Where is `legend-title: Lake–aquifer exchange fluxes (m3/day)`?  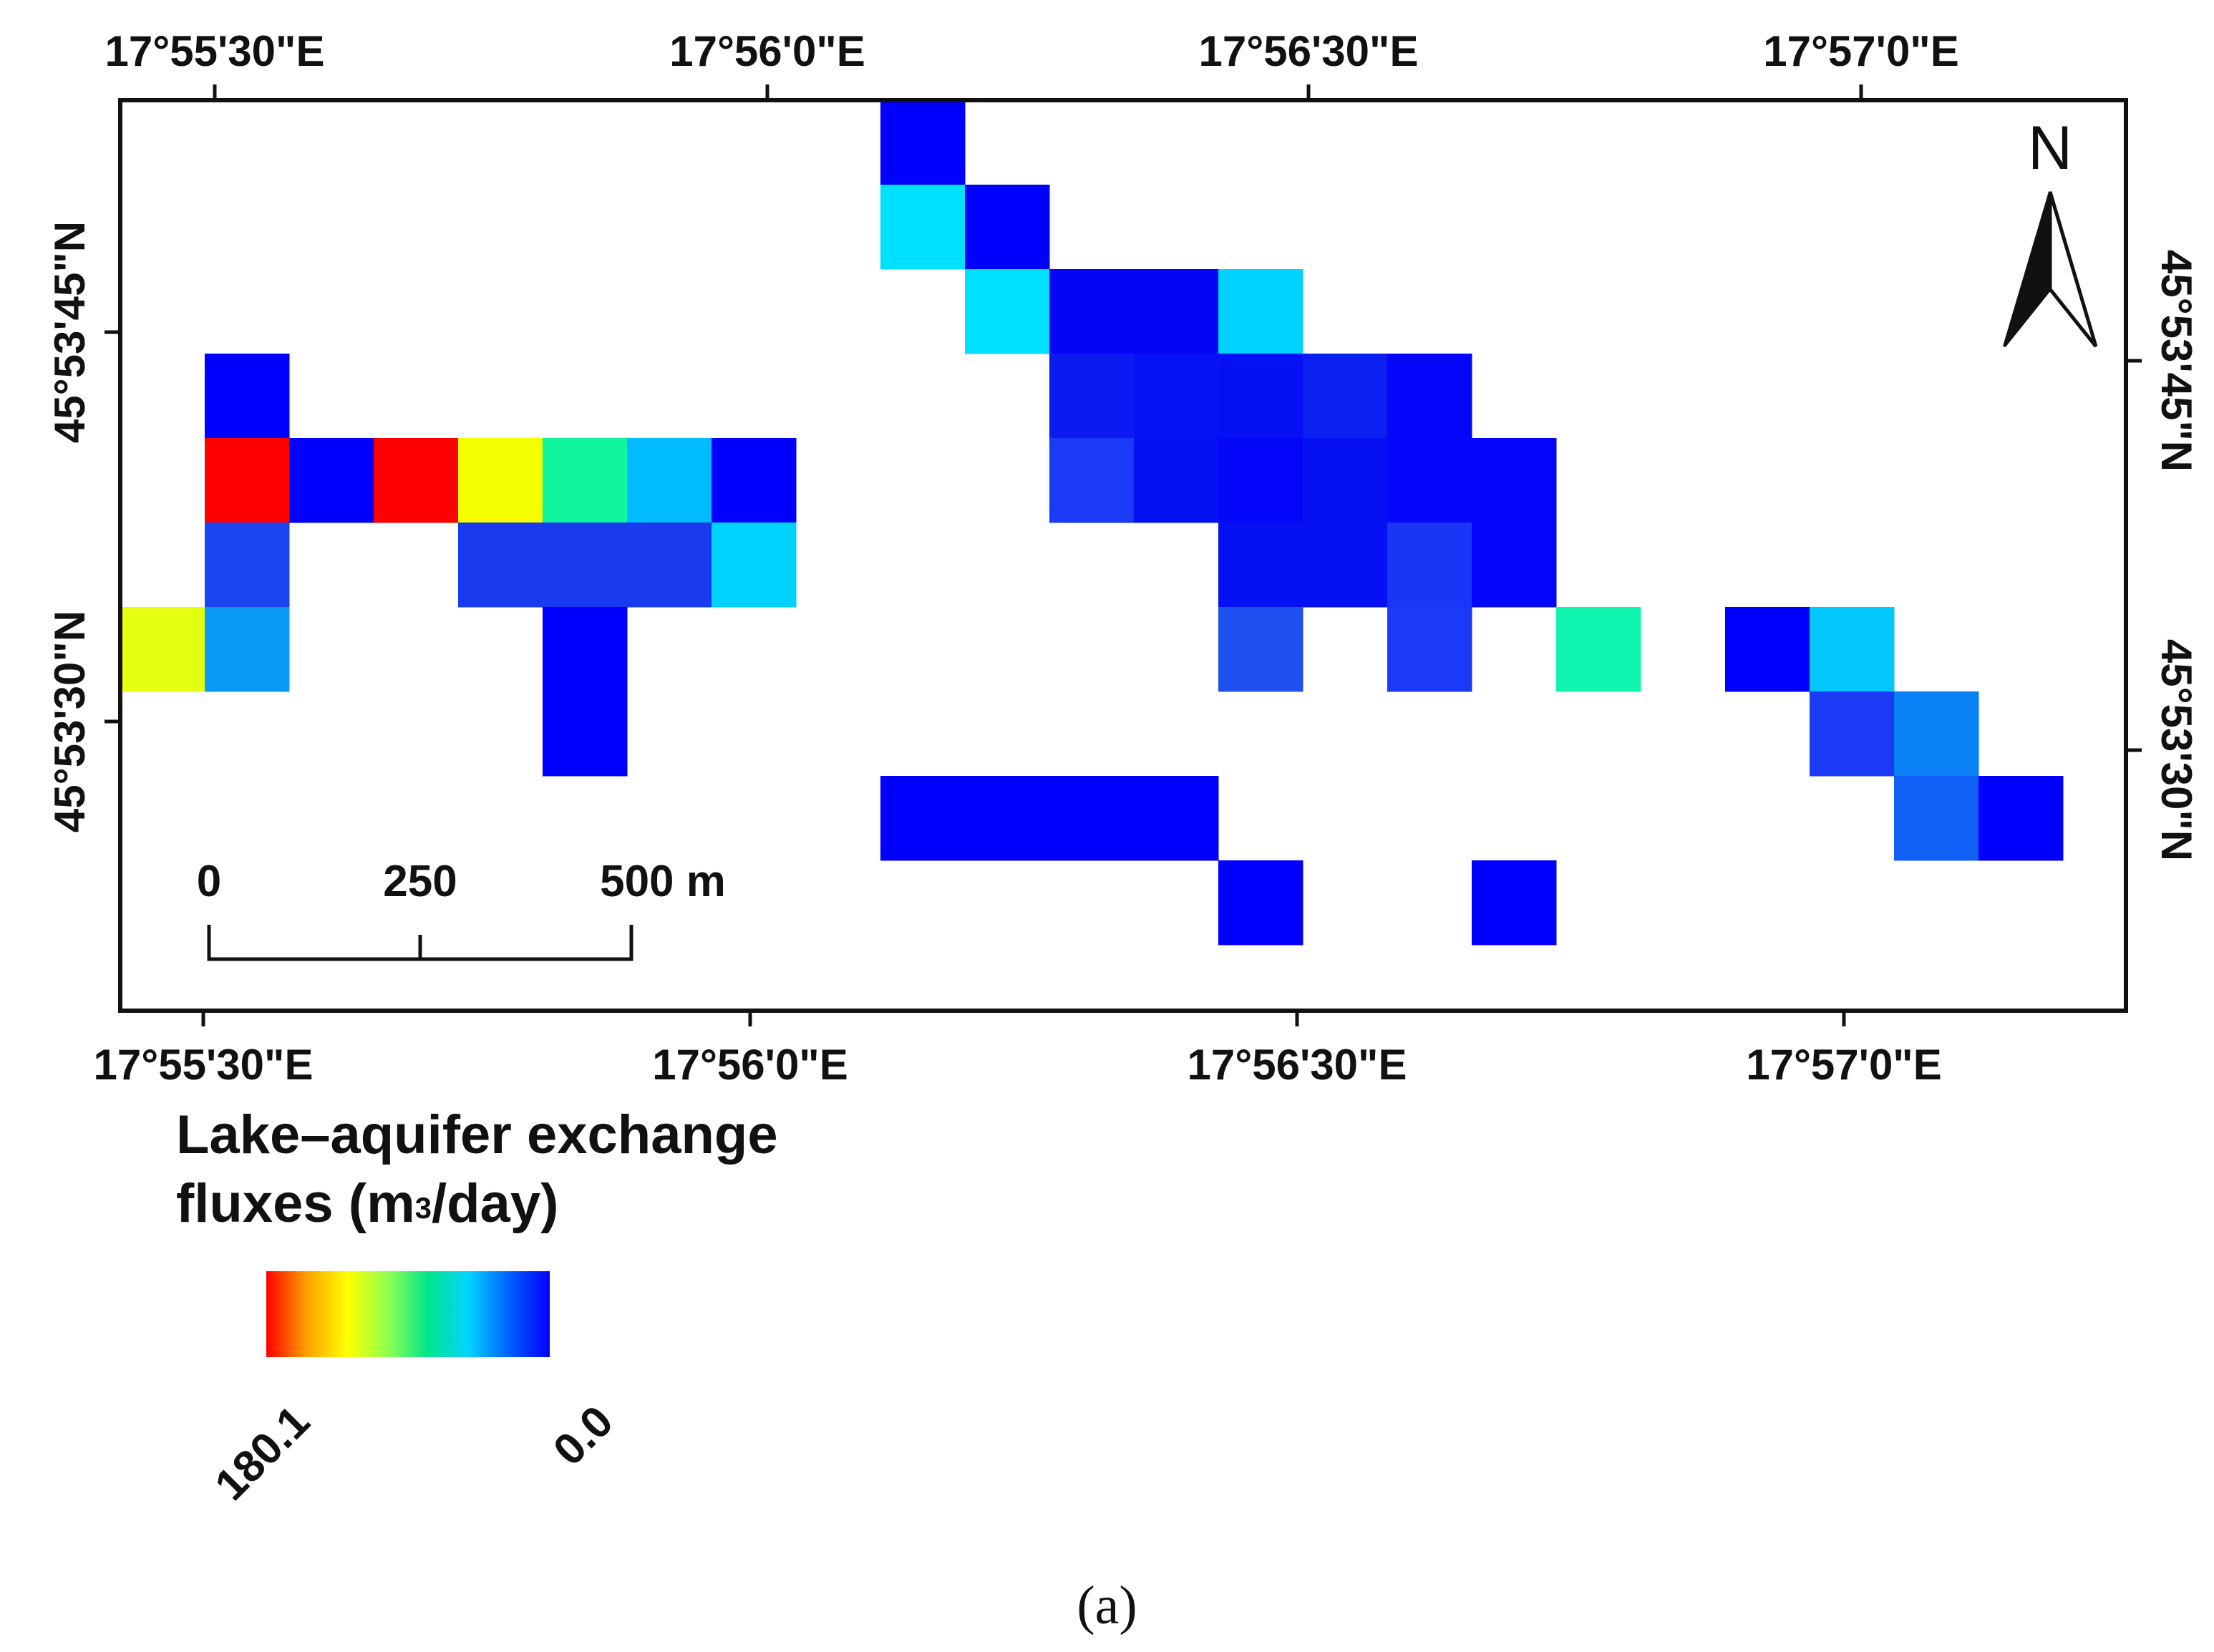 legend-title: Lake–aquifer exchange fluxes (m3/day) is located at coordinates (477, 1169).